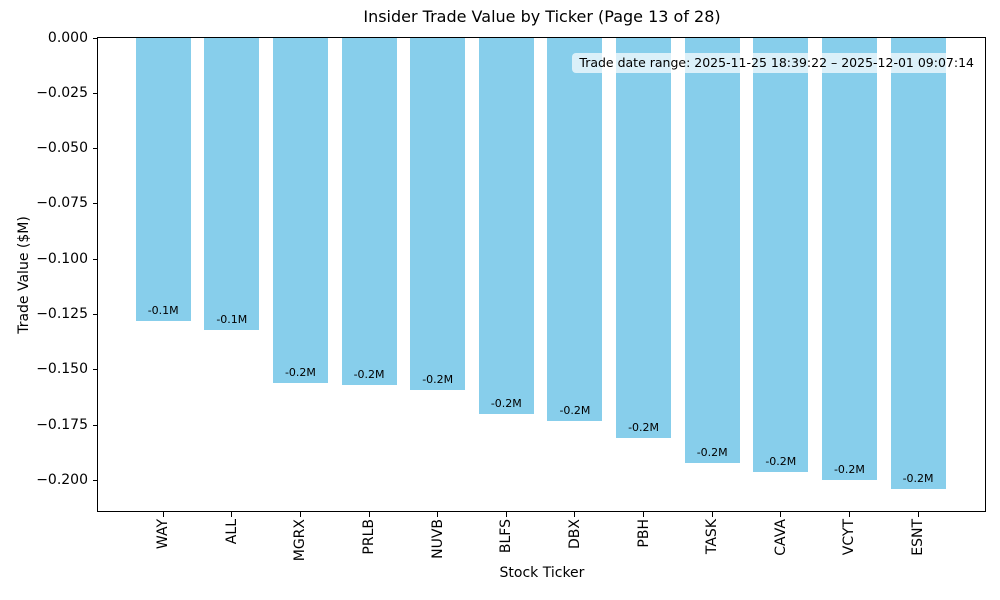 This screenshot has height=600, width=1000. What do you see at coordinates (67, 37) in the screenshot?
I see `y-tick-label: 0.000` at bounding box center [67, 37].